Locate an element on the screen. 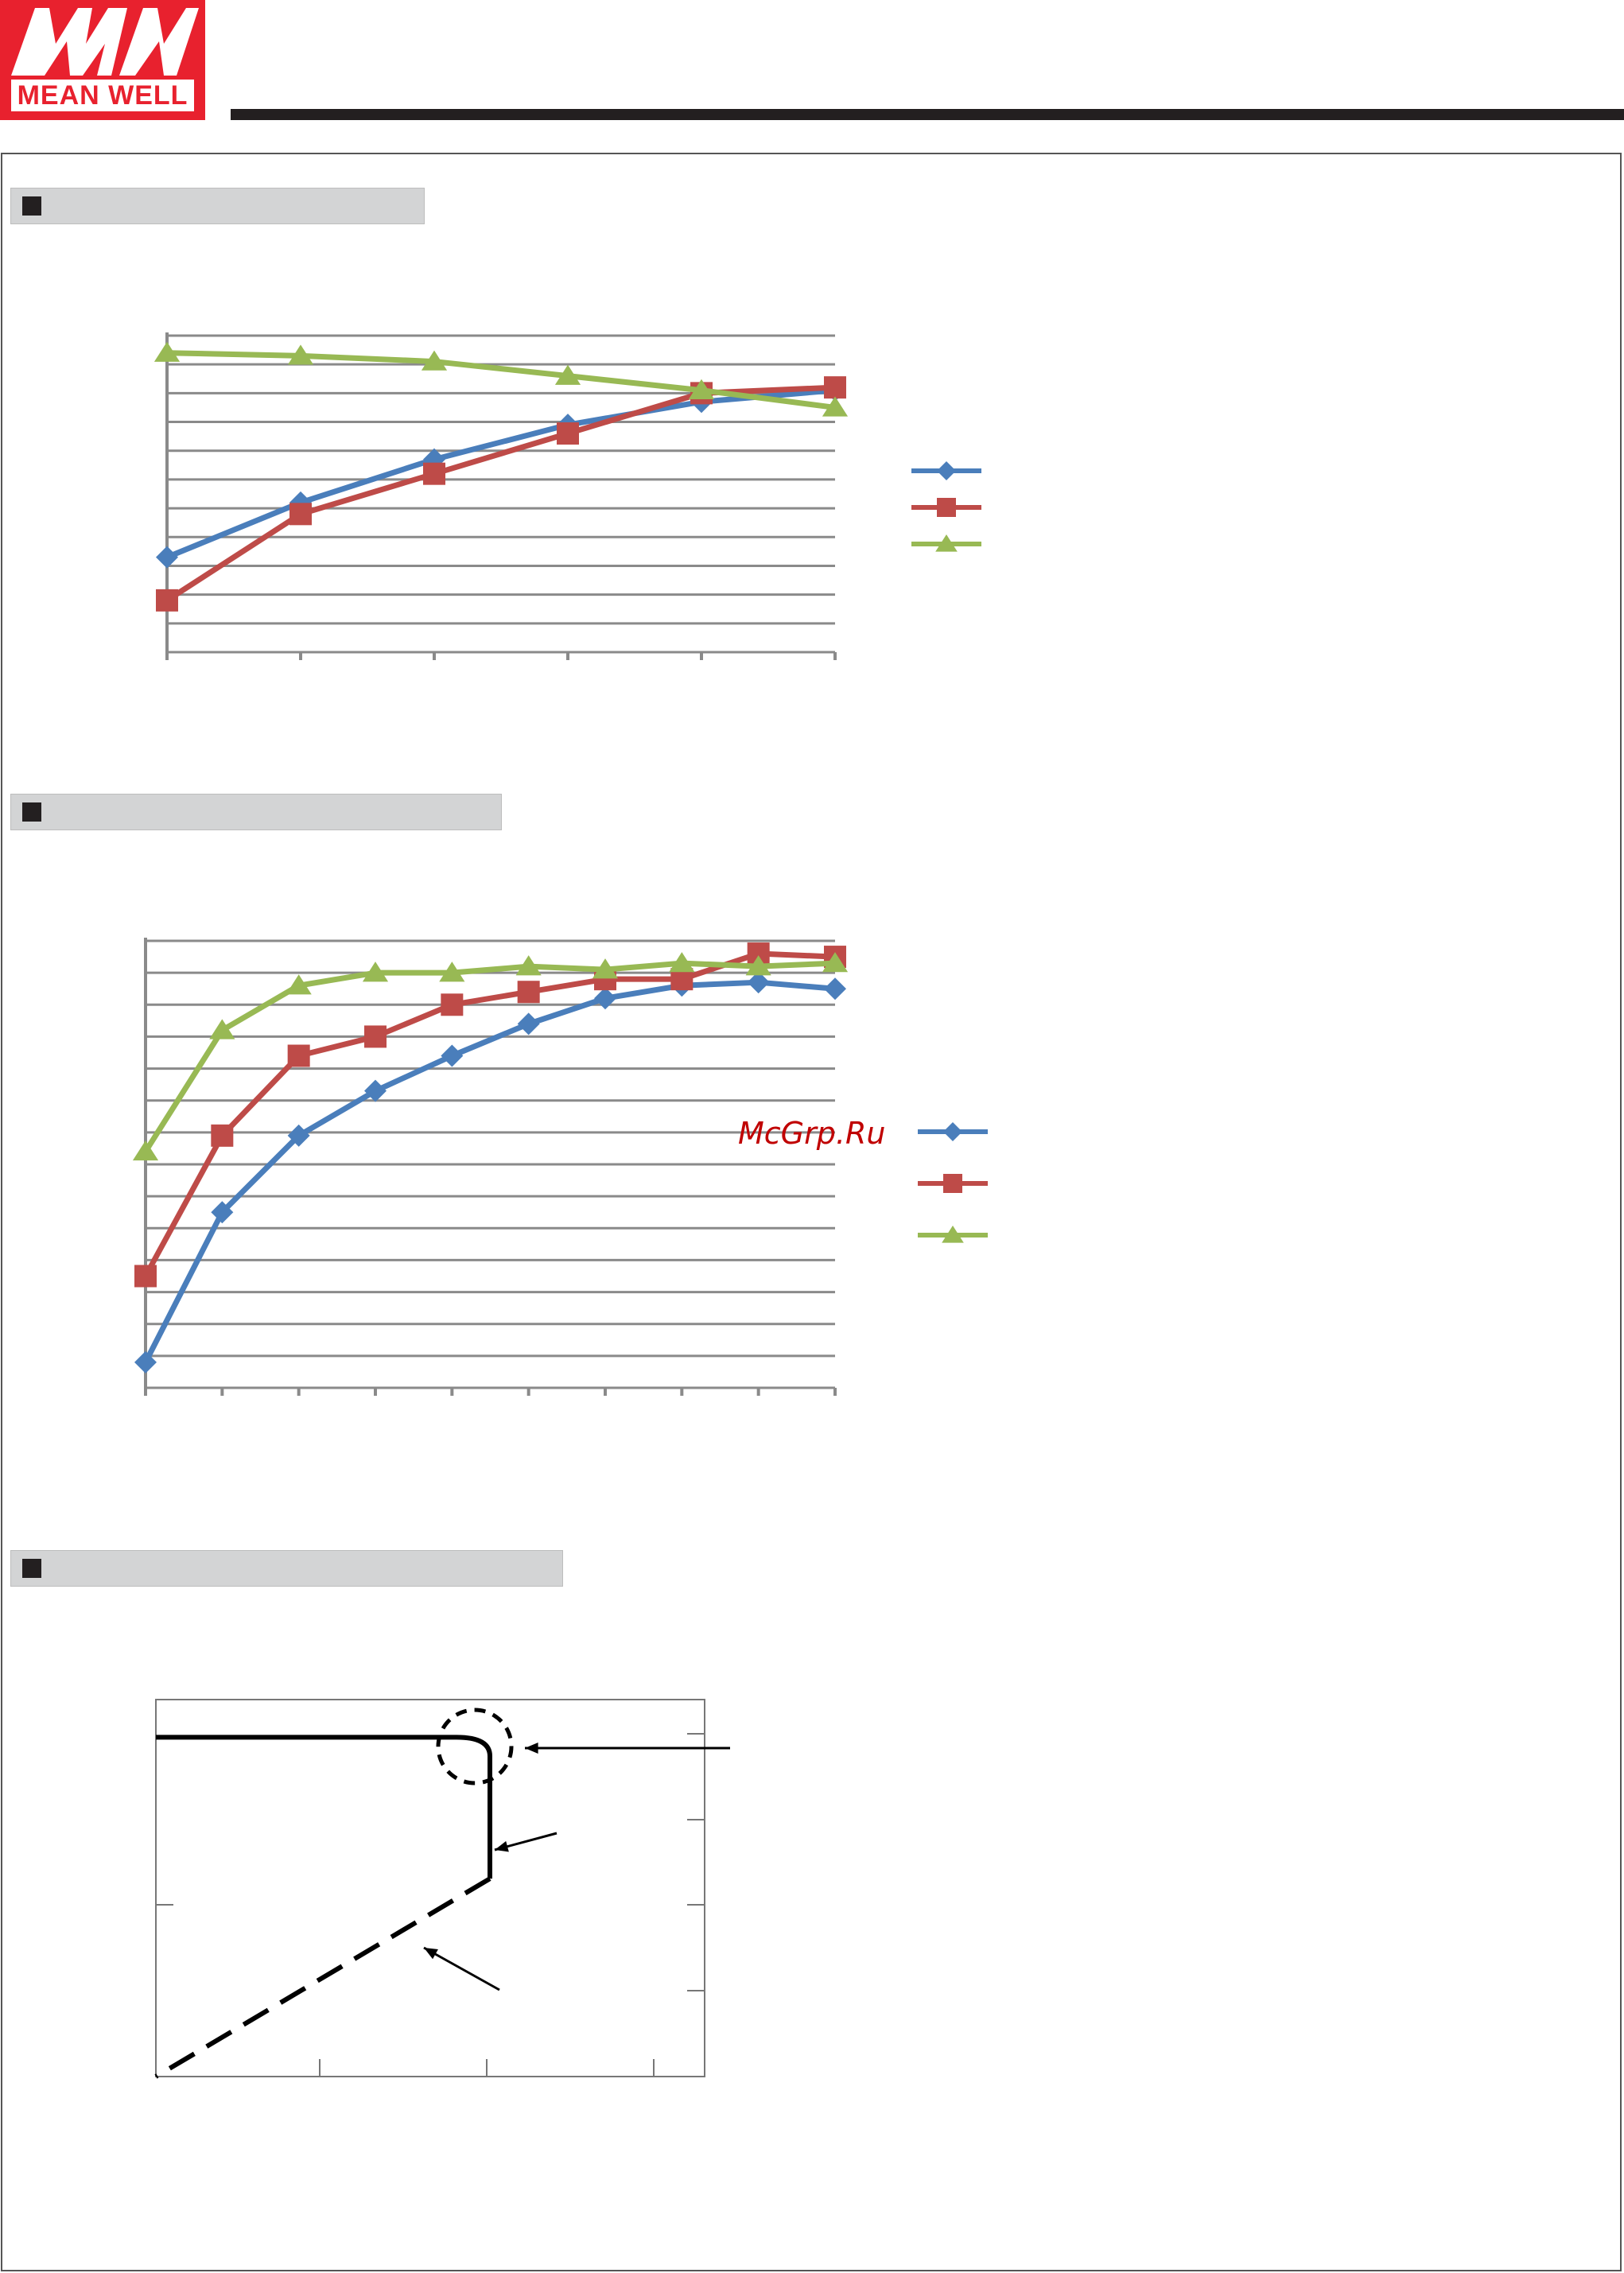  series-blue is located at coordinates (490, 1172).